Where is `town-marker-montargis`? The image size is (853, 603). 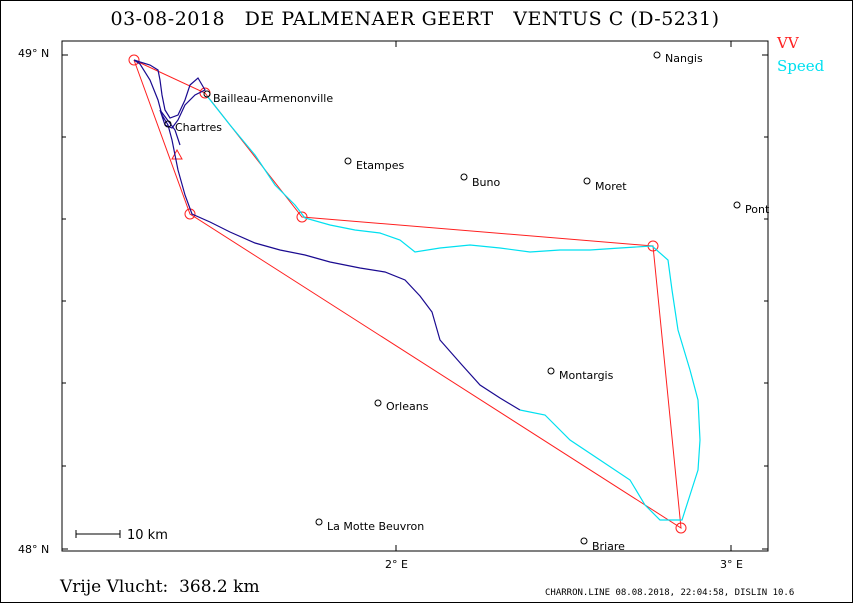 town-marker-montargis is located at coordinates (551, 371).